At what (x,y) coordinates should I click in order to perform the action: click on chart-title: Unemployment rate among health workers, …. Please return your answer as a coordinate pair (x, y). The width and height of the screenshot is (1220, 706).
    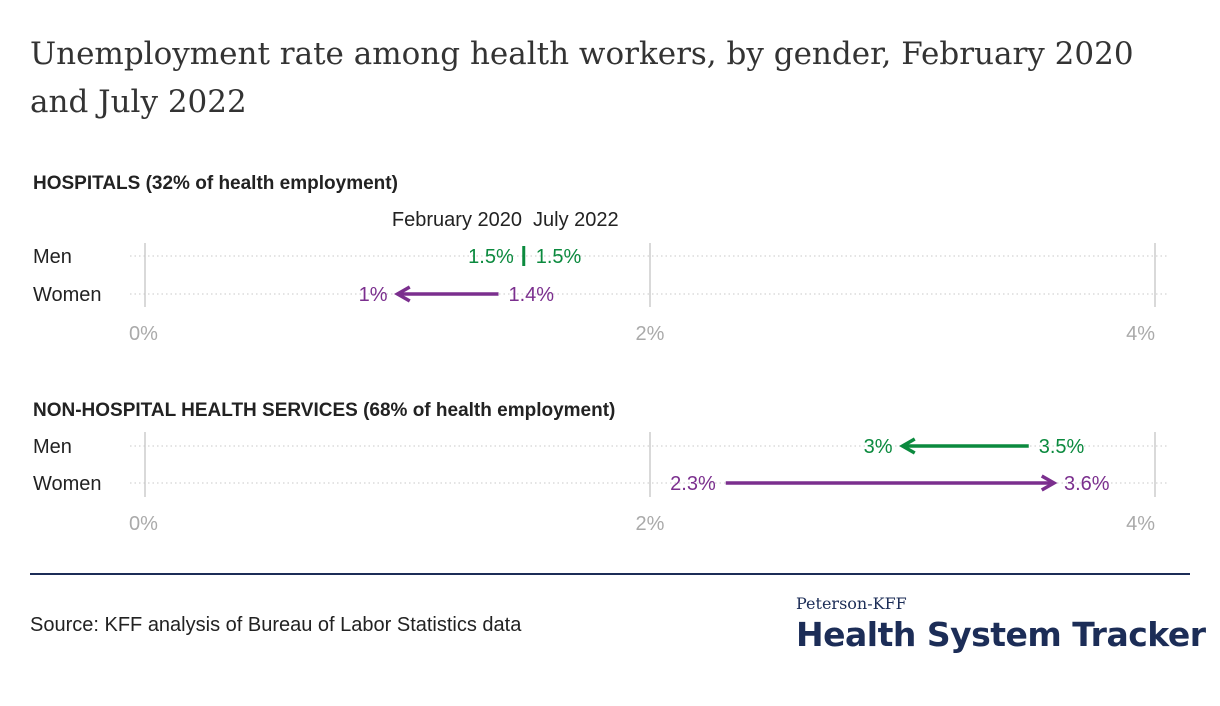
    Looking at the image, I should click on (582, 78).